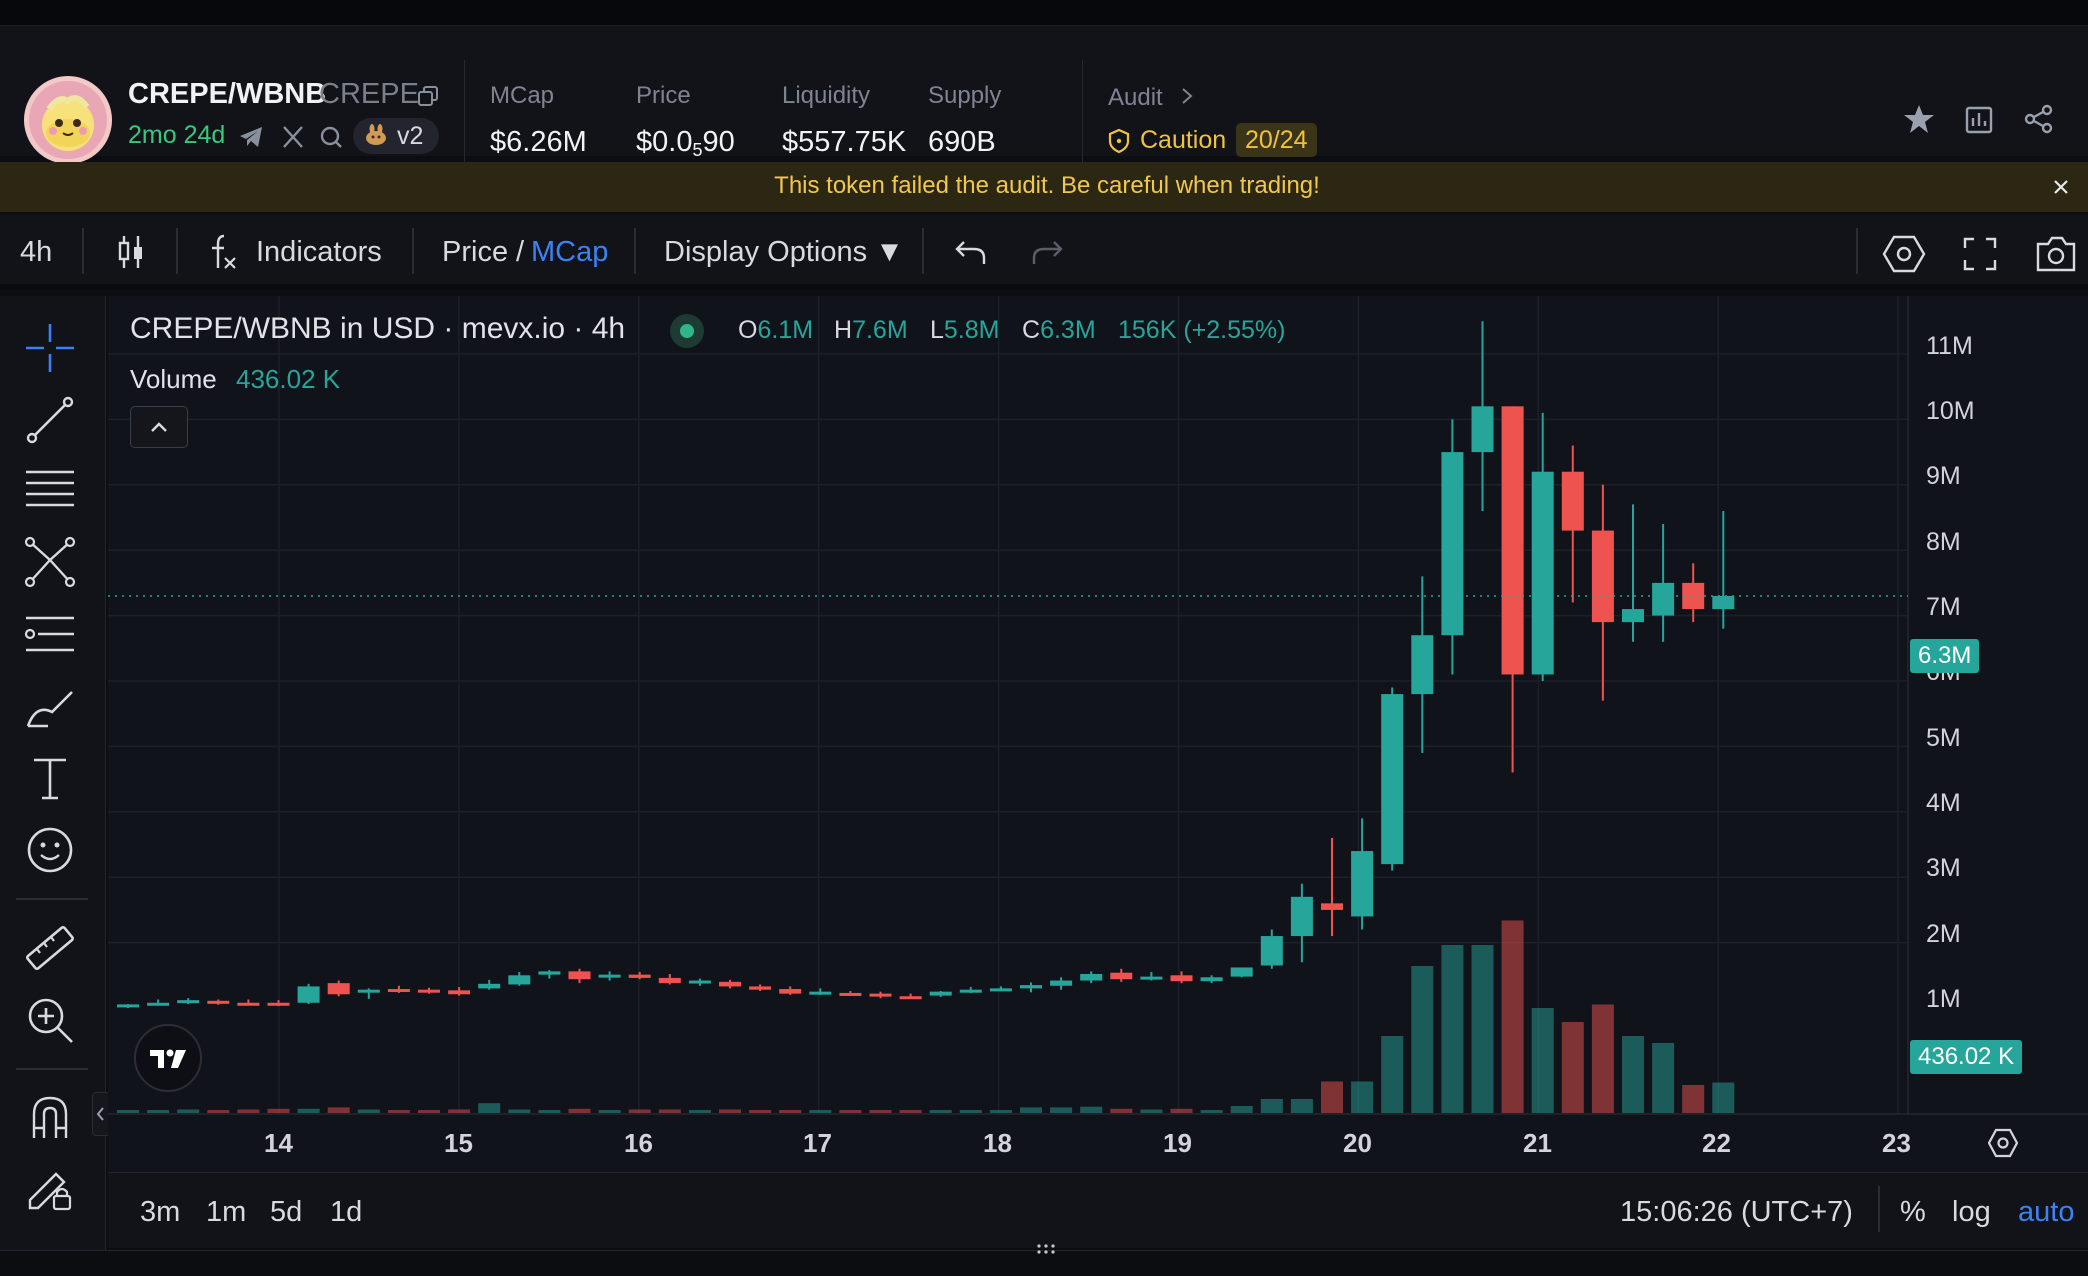 This screenshot has width=2088, height=1276. I want to click on drag-handle-icon, so click(1046, 1249).